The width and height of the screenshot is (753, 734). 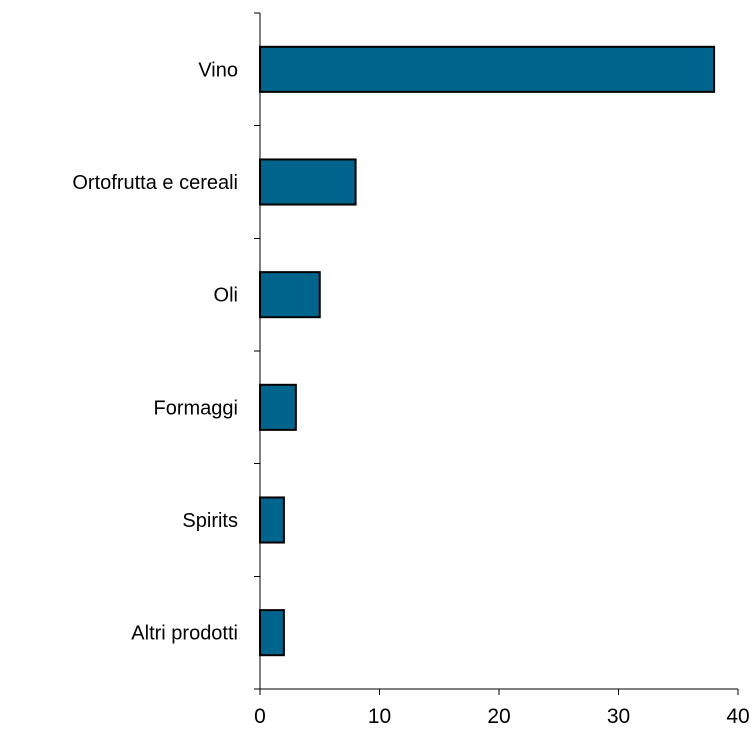 I want to click on bar-formaggi, so click(x=278, y=407).